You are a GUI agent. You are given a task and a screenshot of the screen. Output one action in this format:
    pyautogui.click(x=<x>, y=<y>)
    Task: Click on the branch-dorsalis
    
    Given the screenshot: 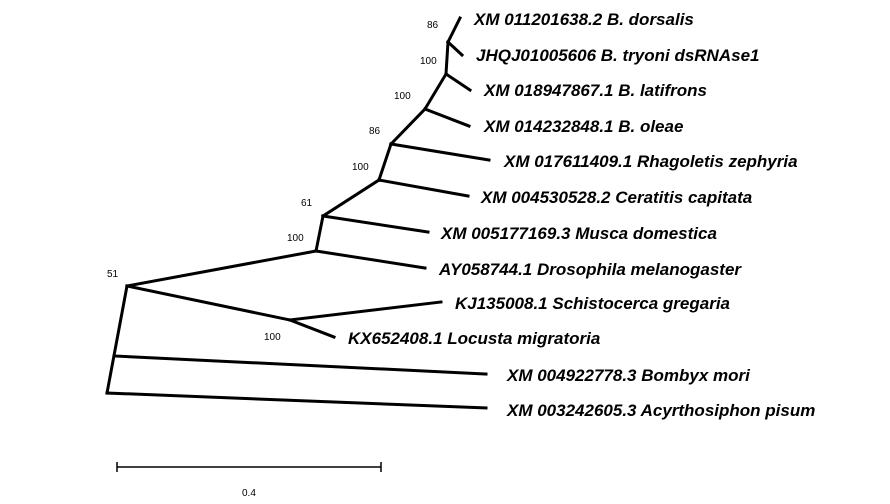 What is the action you would take?
    pyautogui.click(x=454, y=30)
    